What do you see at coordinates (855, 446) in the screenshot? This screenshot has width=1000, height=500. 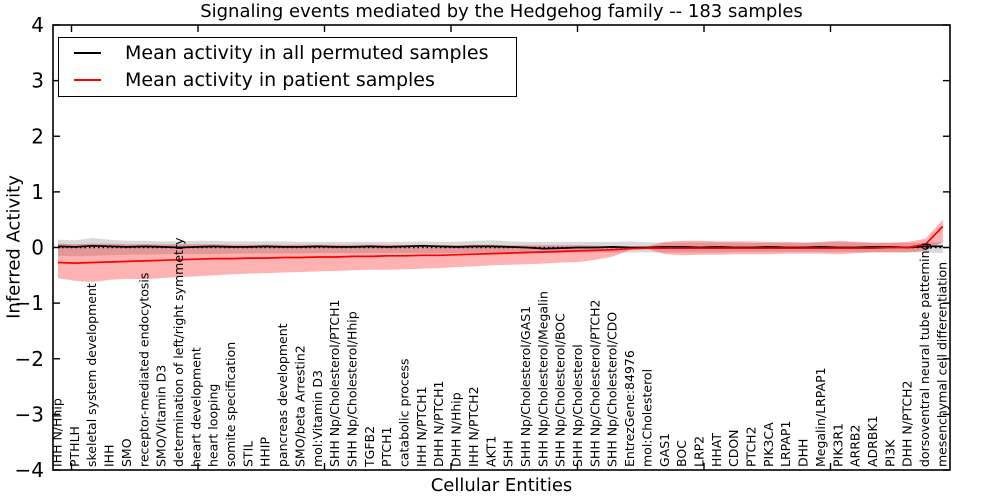 I see `x-tick-label: ARRB2` at bounding box center [855, 446].